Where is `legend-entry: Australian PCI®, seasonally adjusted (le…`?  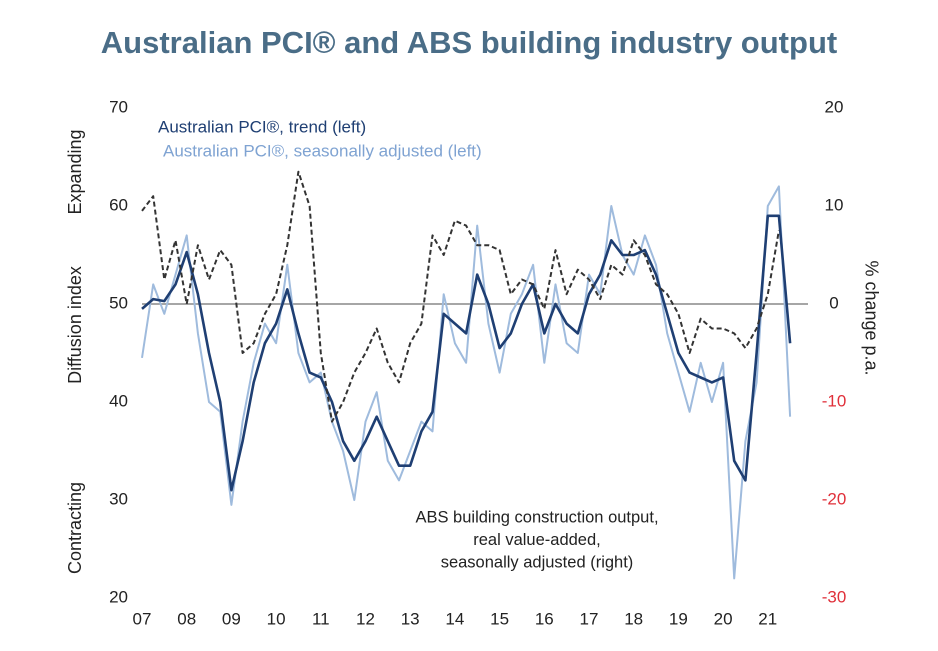 legend-entry: Australian PCI®, seasonally adjusted (le… is located at coordinates (322, 150).